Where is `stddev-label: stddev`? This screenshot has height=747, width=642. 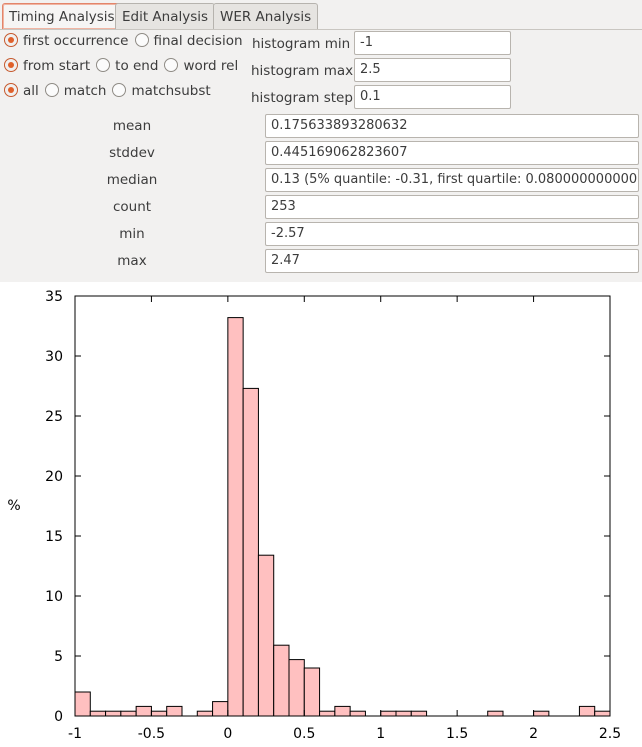
stddev-label: stddev is located at coordinates (132, 153).